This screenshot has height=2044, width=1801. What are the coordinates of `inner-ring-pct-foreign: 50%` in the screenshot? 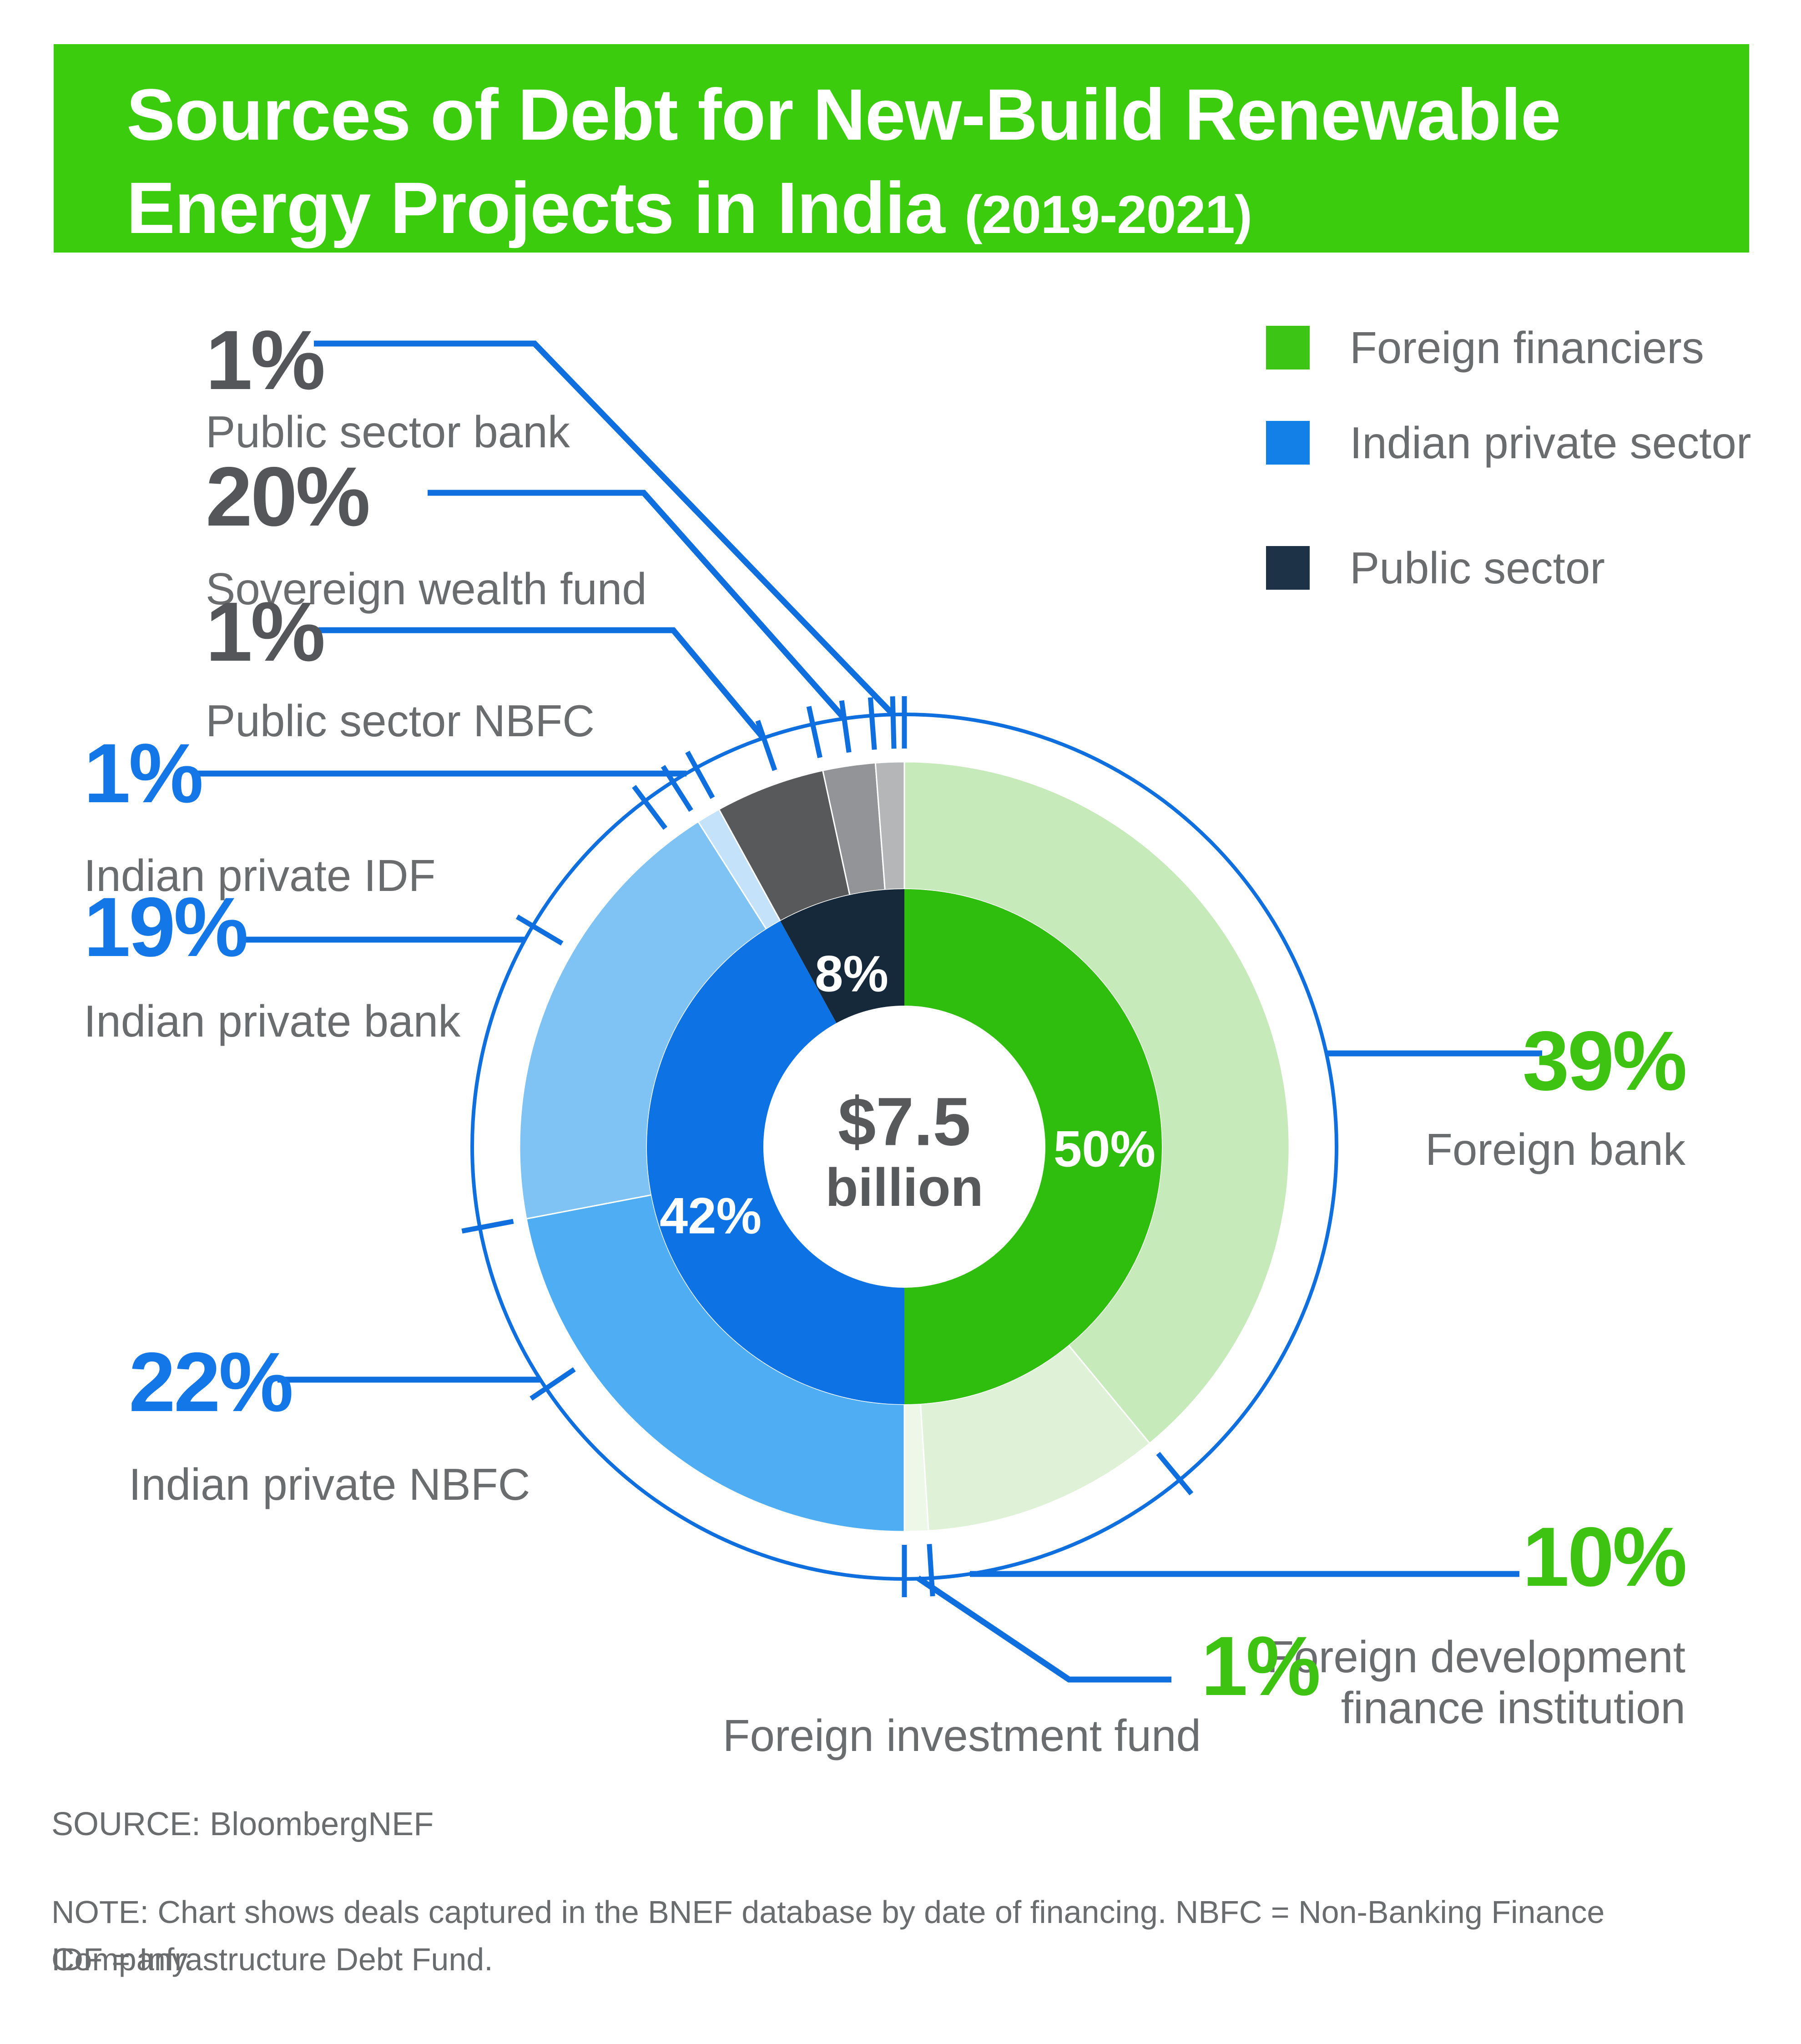 It's located at (1104, 1149).